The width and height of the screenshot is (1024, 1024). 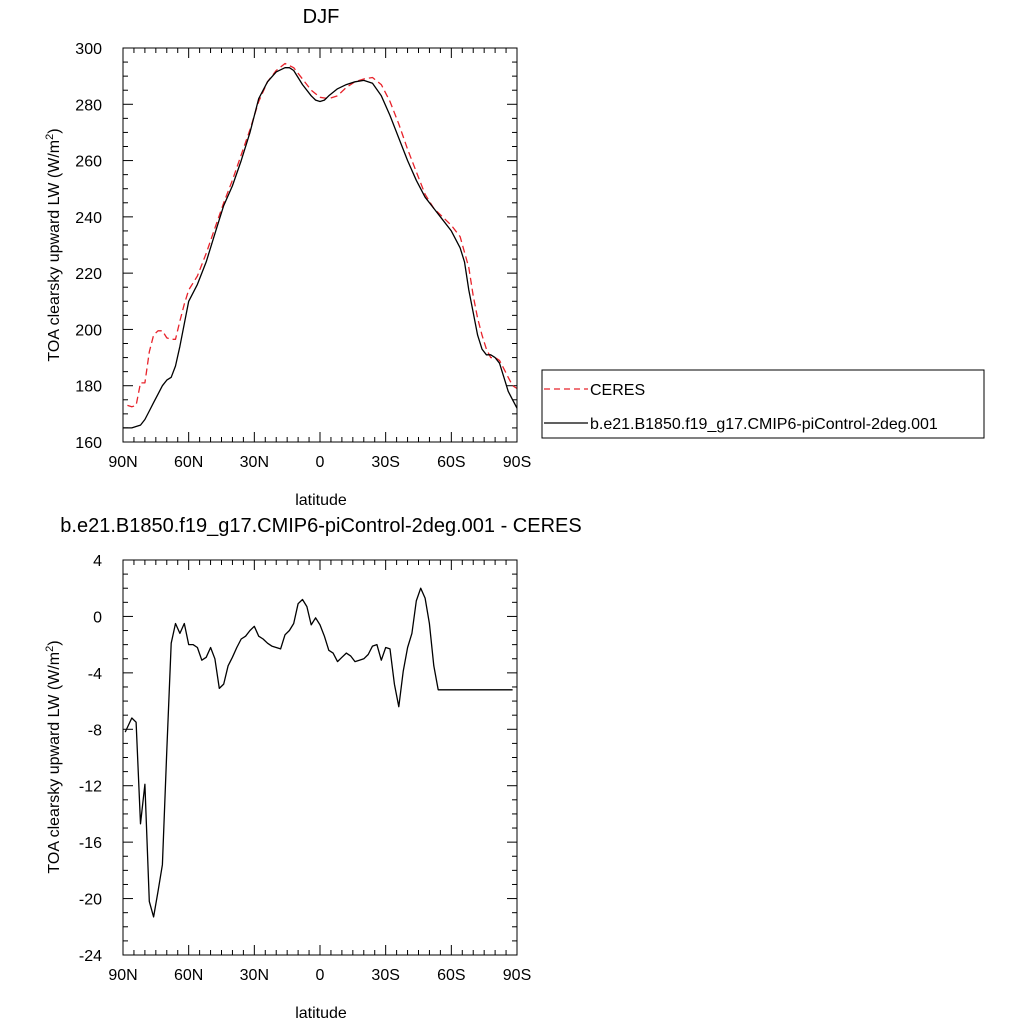 What do you see at coordinates (54, 251) in the screenshot?
I see `top-ylabel-main: TOA clearsky upward LW (W/m` at bounding box center [54, 251].